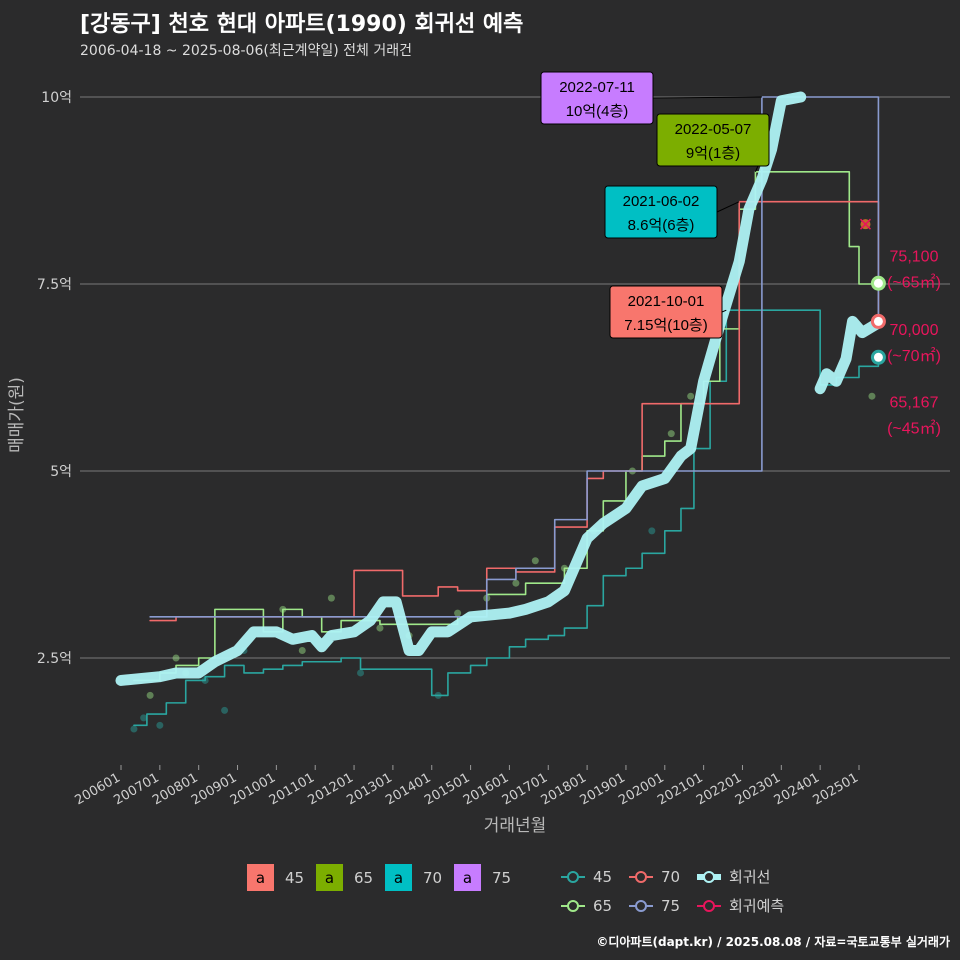 The width and height of the screenshot is (960, 960). Describe the element at coordinates (61, 472) in the screenshot. I see `y-tick-label: 5억` at that location.